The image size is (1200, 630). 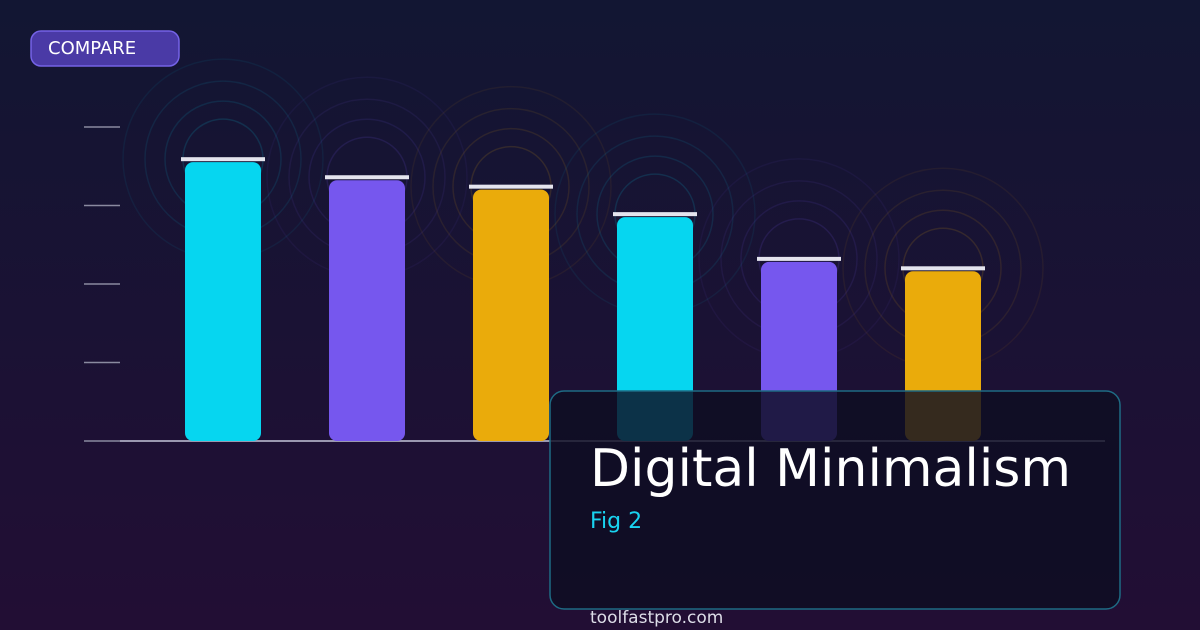 What do you see at coordinates (92, 48) in the screenshot?
I see `badge-label: COMPARE` at bounding box center [92, 48].